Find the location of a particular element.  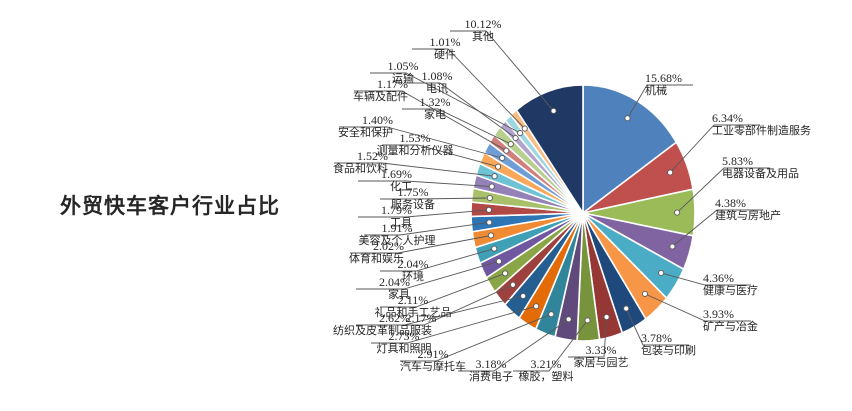

slice-category: 健康与医疗 is located at coordinates (730, 291).